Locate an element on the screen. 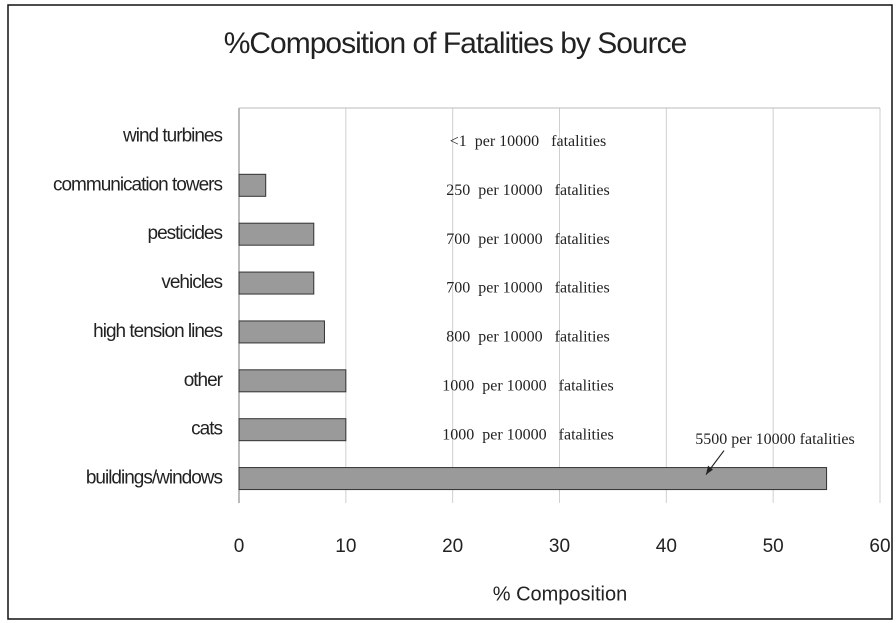 This screenshot has width=896, height=623. x-tick-label: 40 is located at coordinates (666, 546).